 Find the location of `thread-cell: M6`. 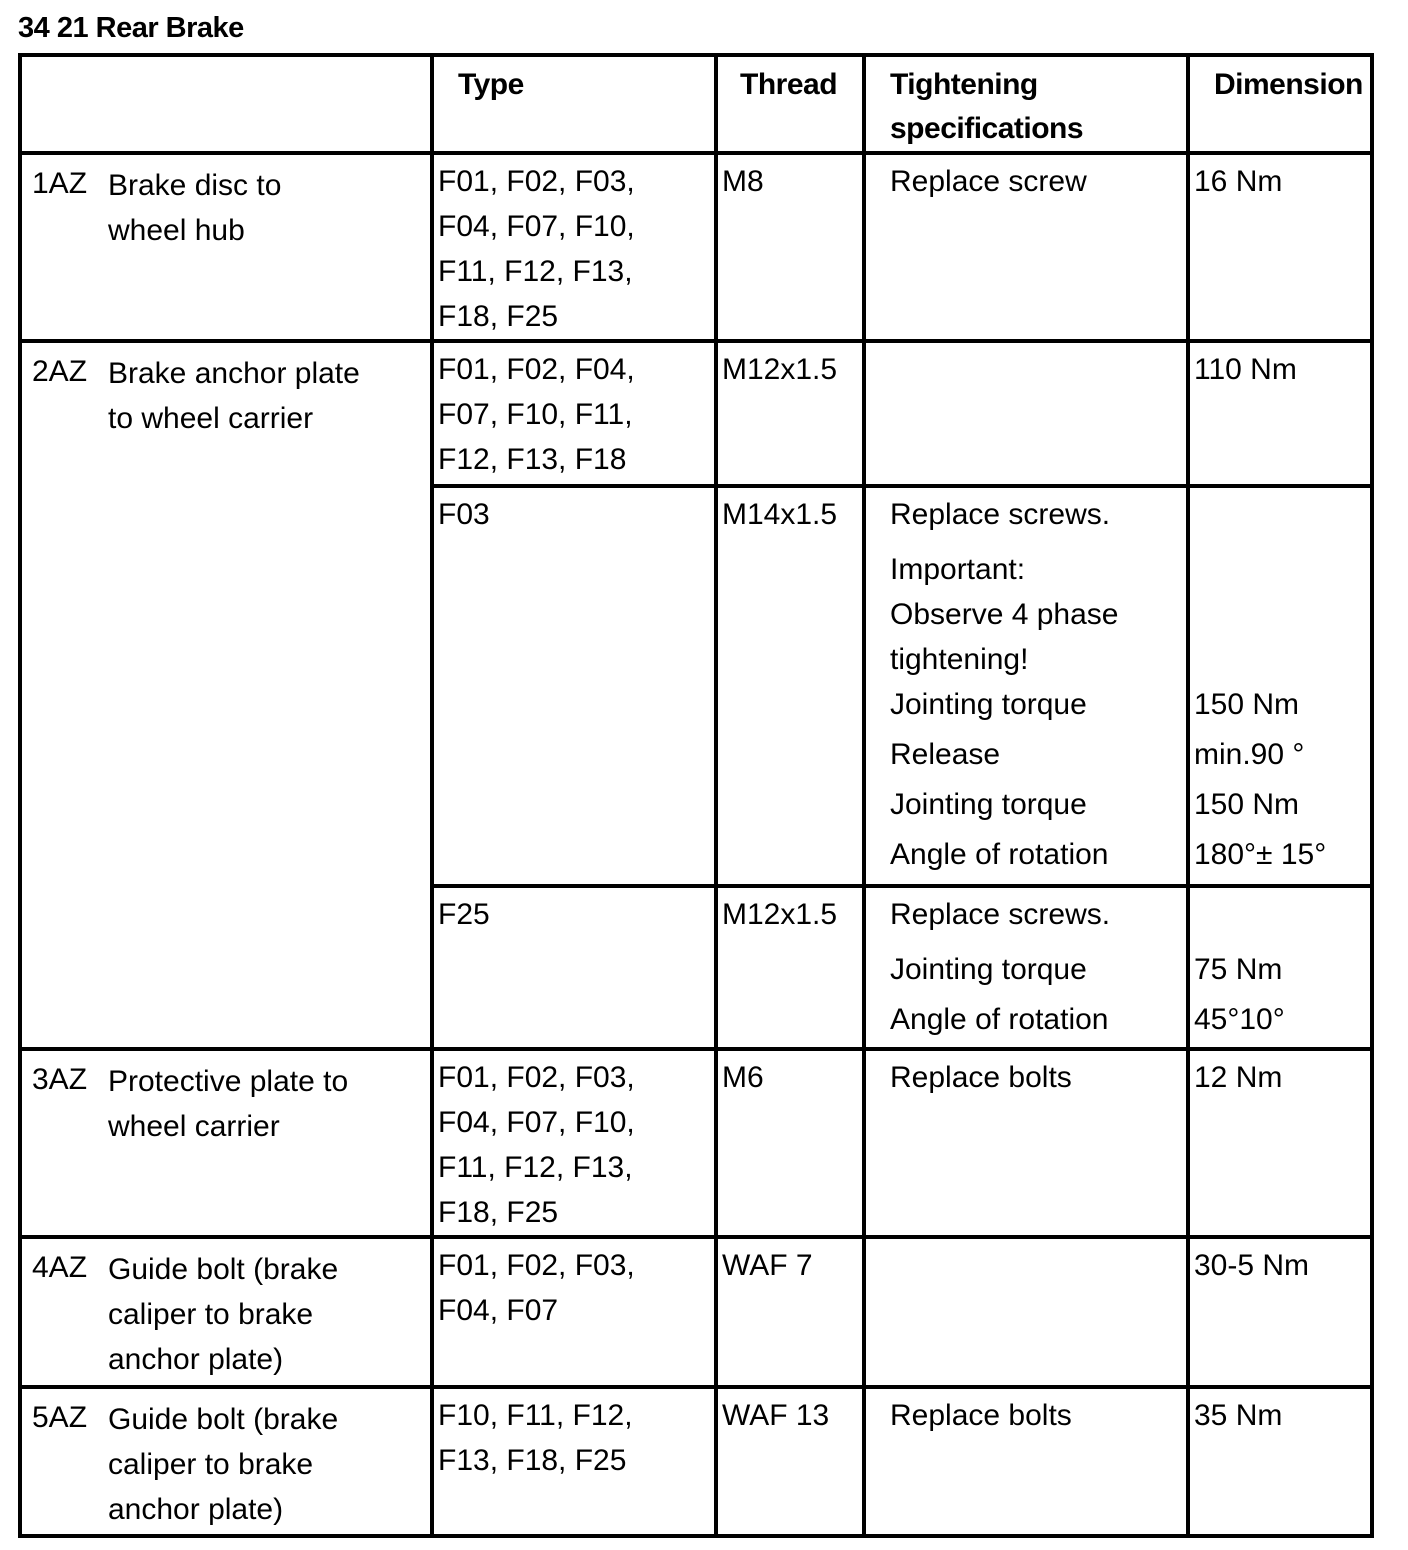

thread-cell: M6 is located at coordinates (790, 1143).